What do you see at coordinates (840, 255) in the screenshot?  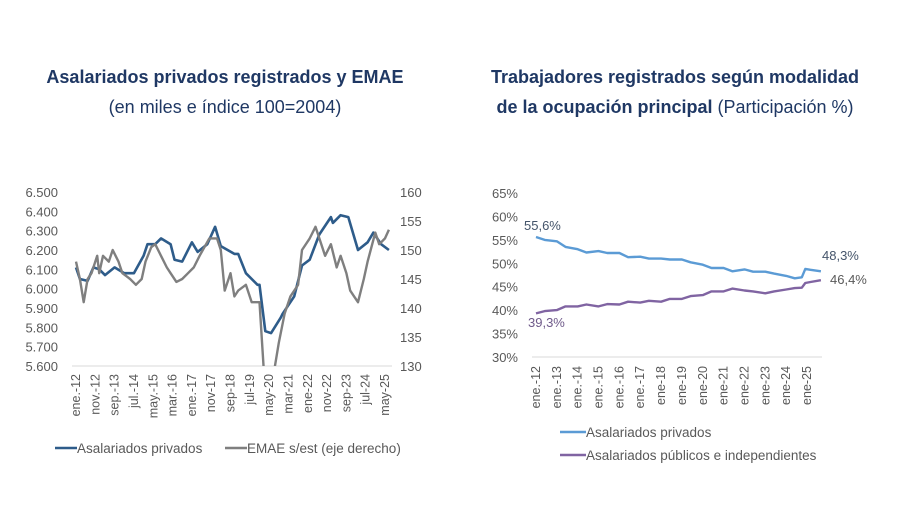 I see `data-label-privados-end: 48,3%` at bounding box center [840, 255].